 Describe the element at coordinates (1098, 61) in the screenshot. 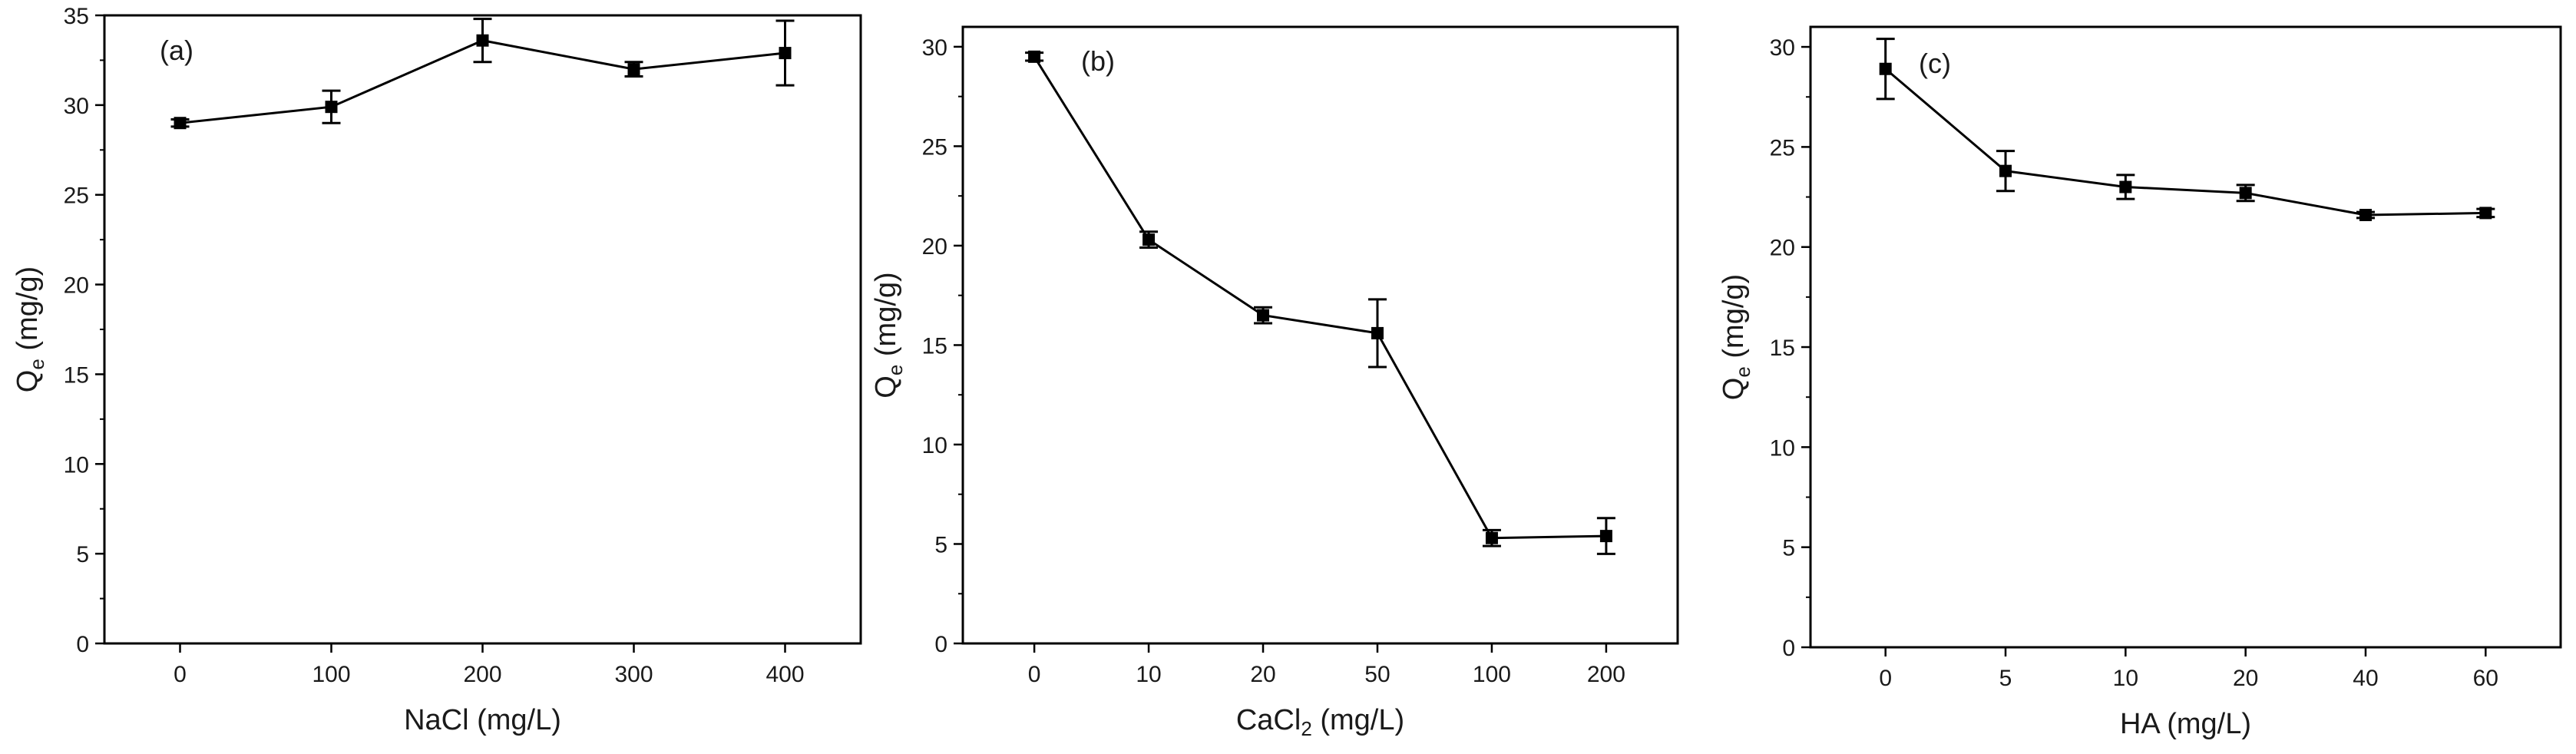

I see `panel-label: (b)` at that location.